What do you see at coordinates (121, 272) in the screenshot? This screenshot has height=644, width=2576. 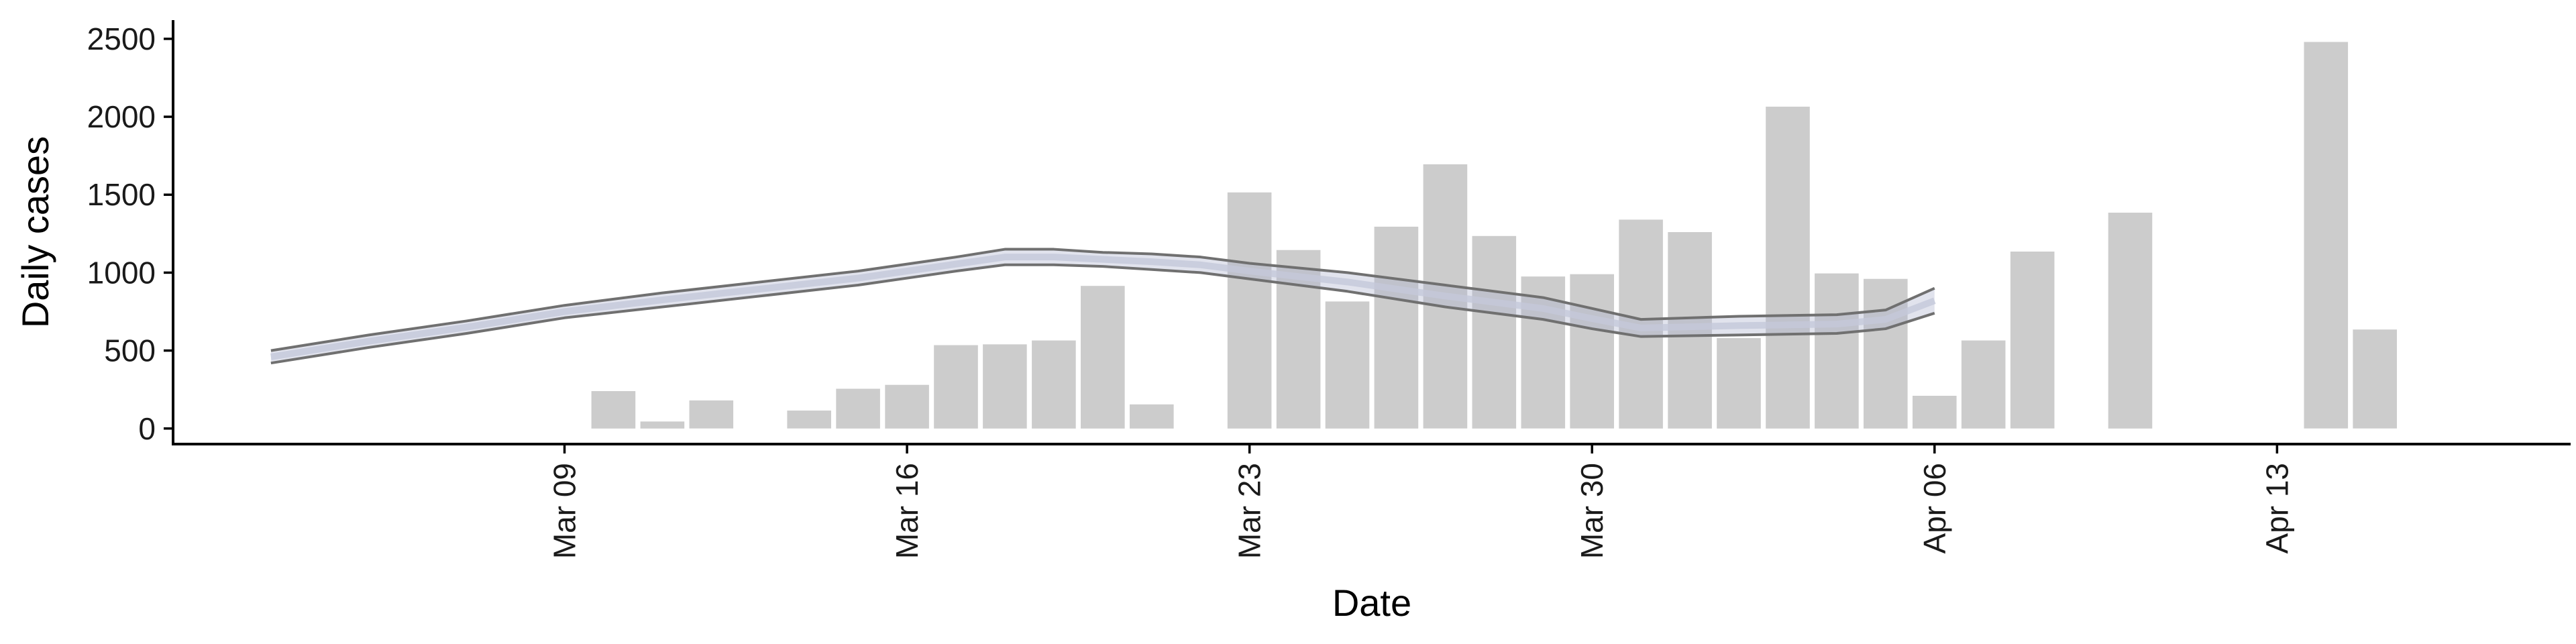 I see `y-tick-label: 1000` at bounding box center [121, 272].